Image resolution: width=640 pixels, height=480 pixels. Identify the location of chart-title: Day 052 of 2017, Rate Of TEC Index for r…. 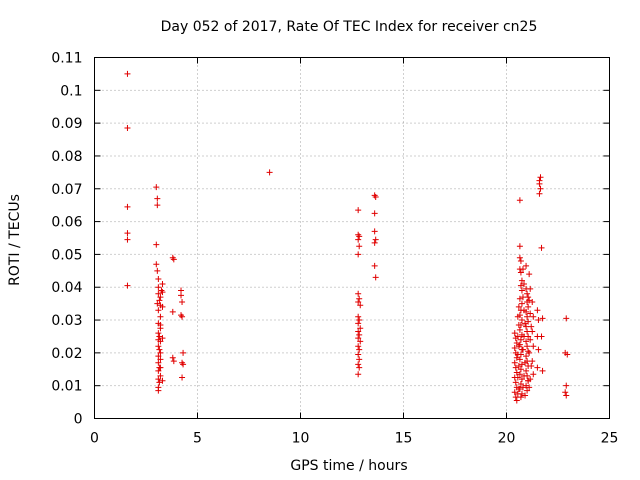
(349, 27).